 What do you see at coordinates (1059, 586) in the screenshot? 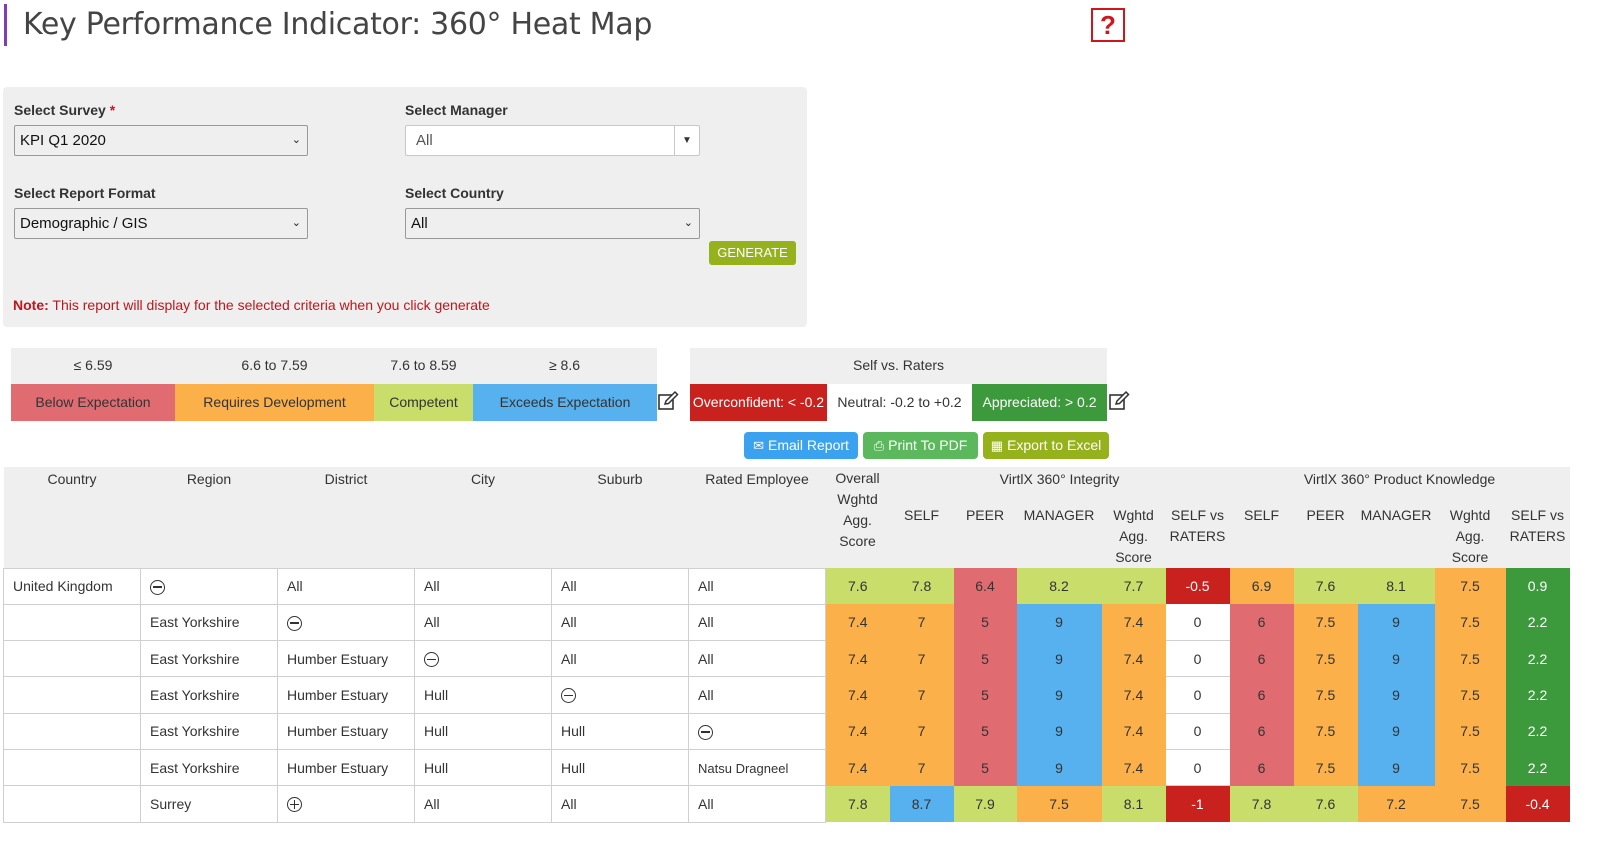
I see `score-cell: 8.2` at bounding box center [1059, 586].